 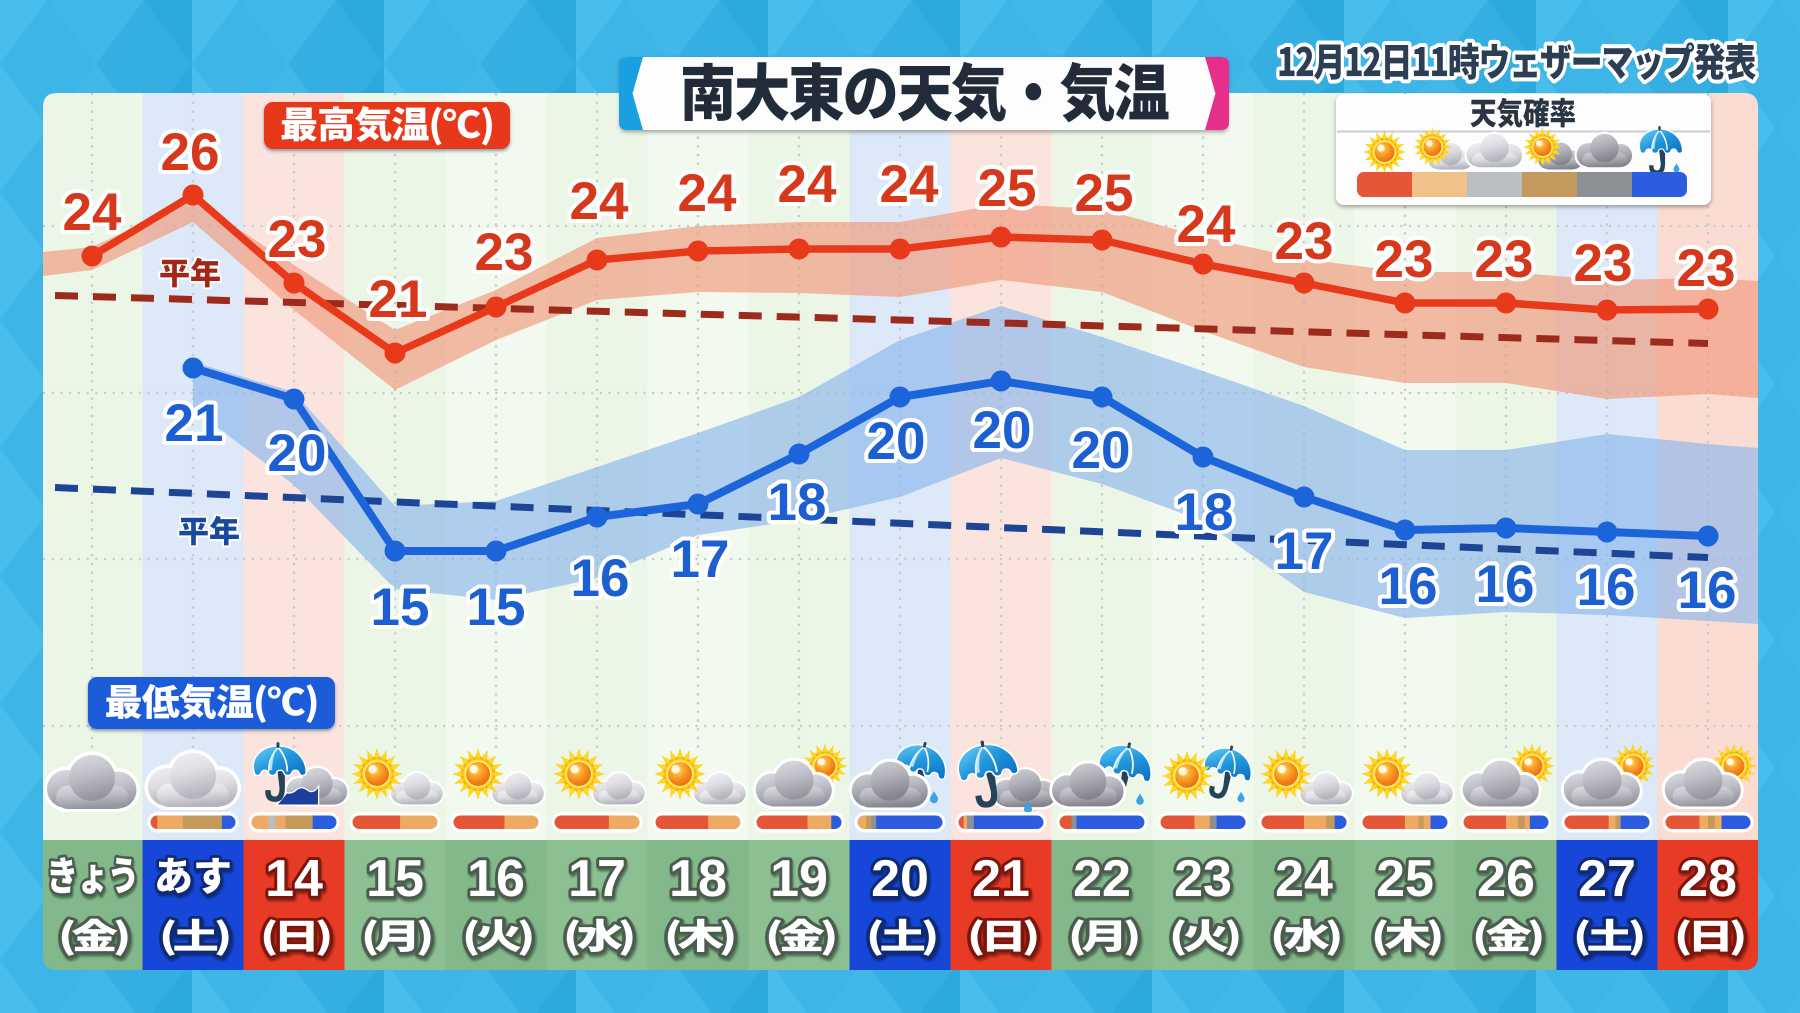 What do you see at coordinates (1708, 879) in the screenshot?
I see `svg-text: 28` at bounding box center [1708, 879].